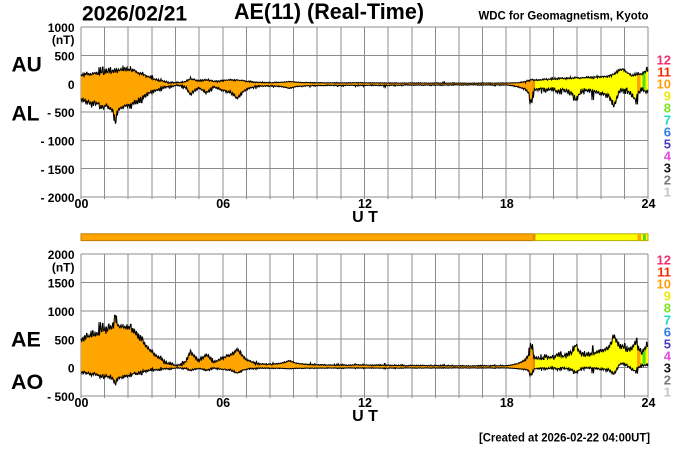 Image resolution: width=700 pixels, height=450 pixels. What do you see at coordinates (564, 16) in the screenshot?
I see `svg-text: WDC for Geomagnetism, Kyoto` at bounding box center [564, 16].